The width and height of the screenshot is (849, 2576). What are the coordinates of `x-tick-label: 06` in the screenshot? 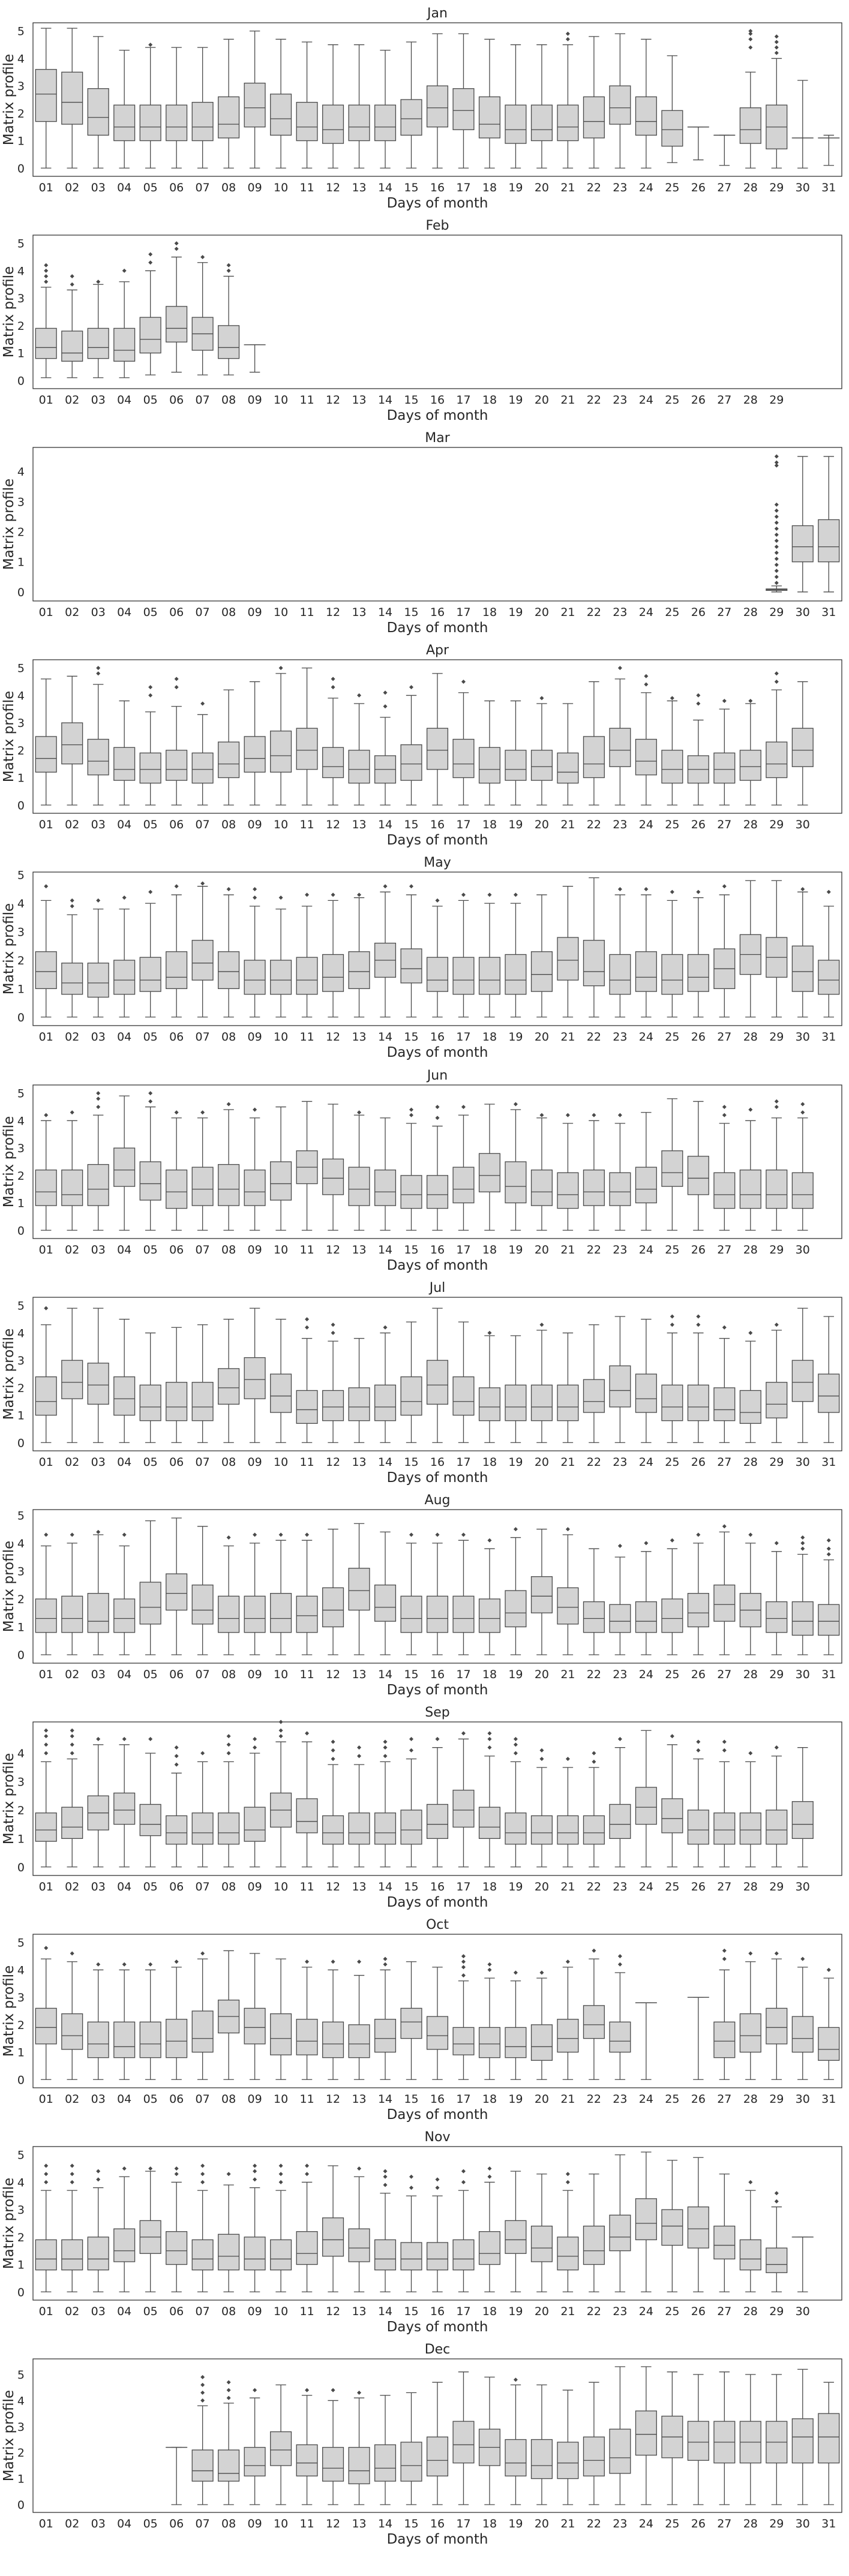 It's located at (176, 1675).